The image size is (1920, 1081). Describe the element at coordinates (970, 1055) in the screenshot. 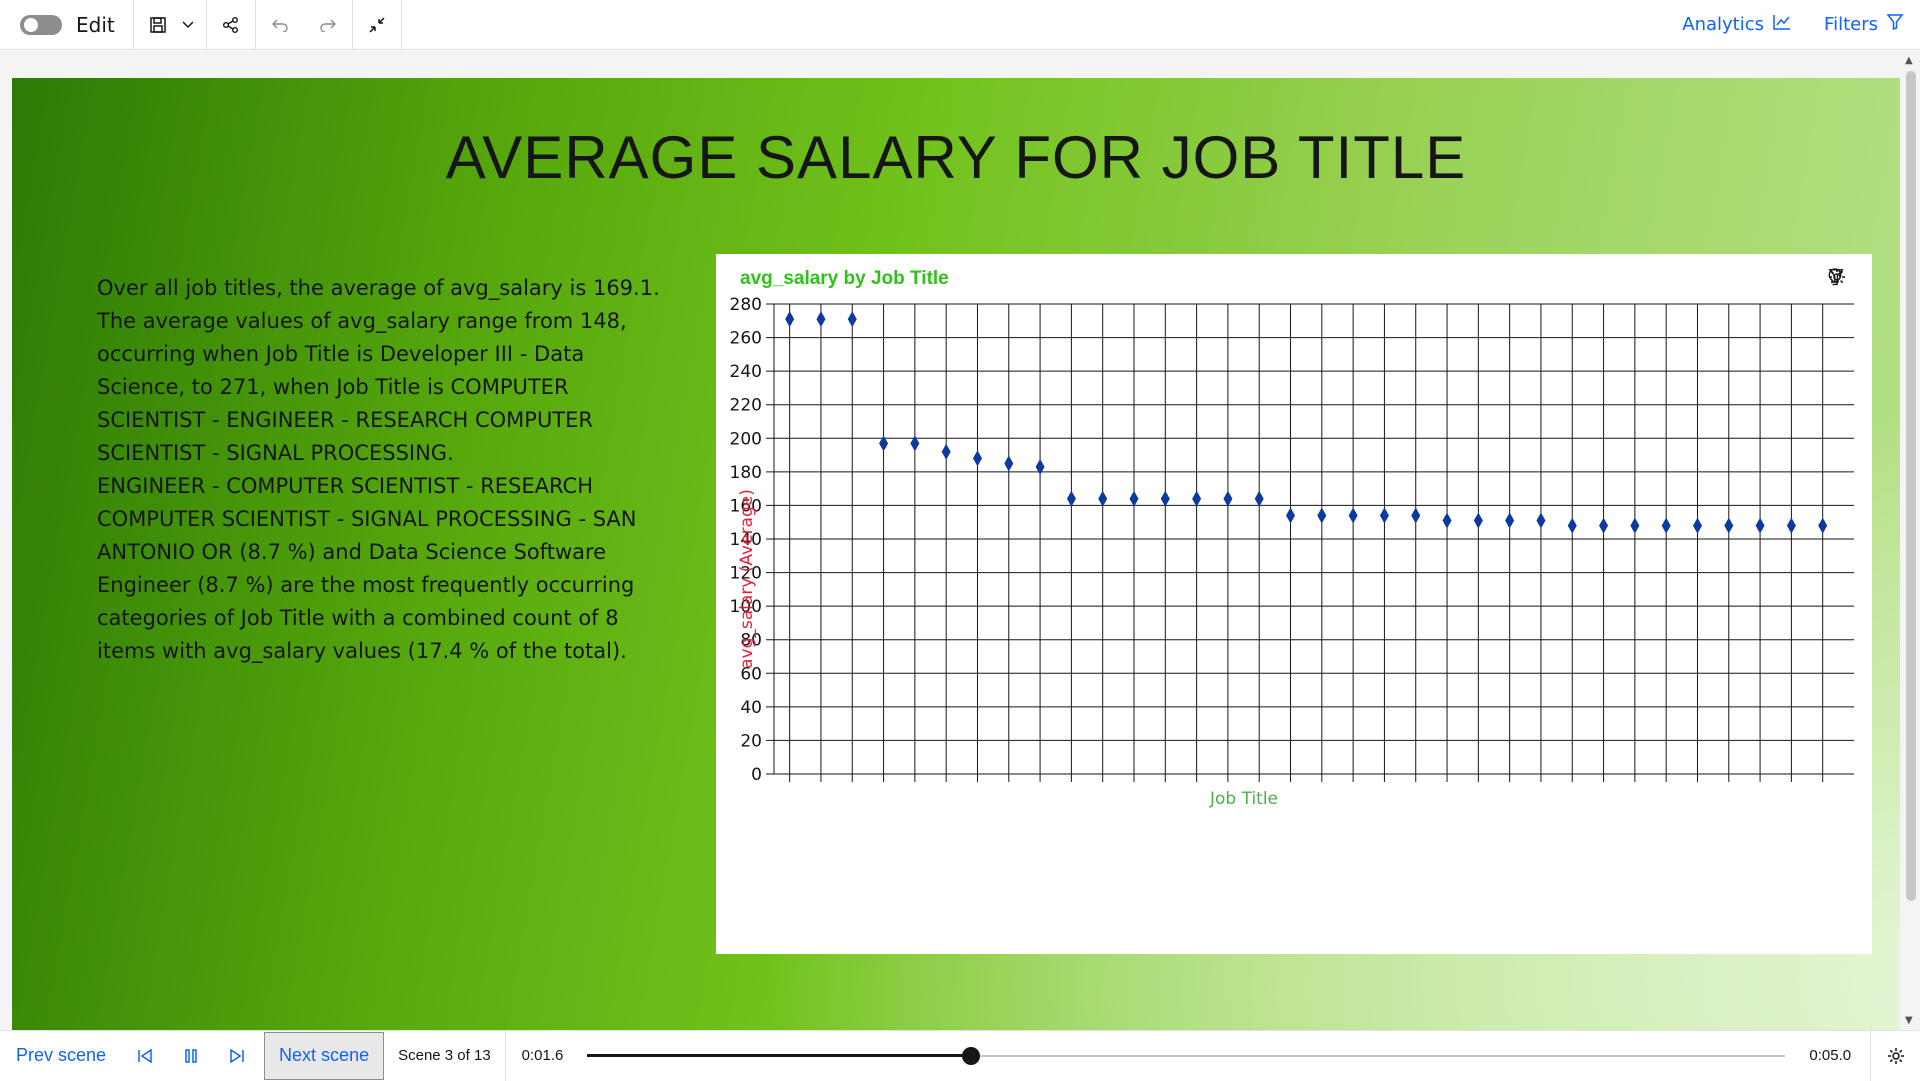

I see `timeline-handle` at that location.